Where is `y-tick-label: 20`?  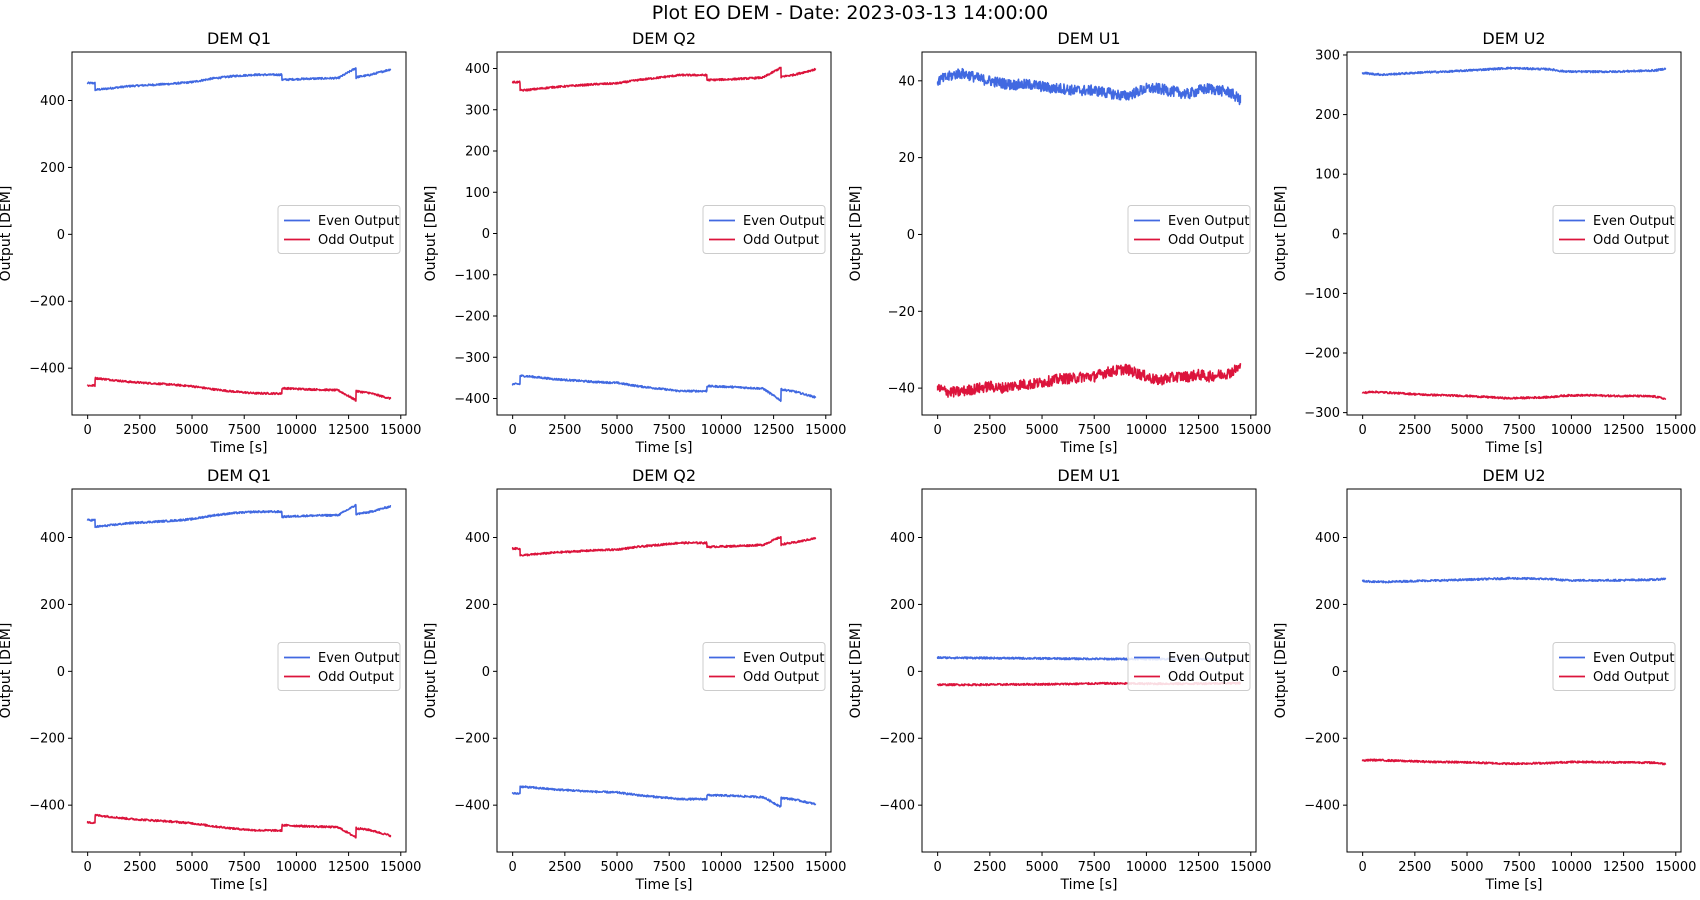 y-tick-label: 20 is located at coordinates (906, 158).